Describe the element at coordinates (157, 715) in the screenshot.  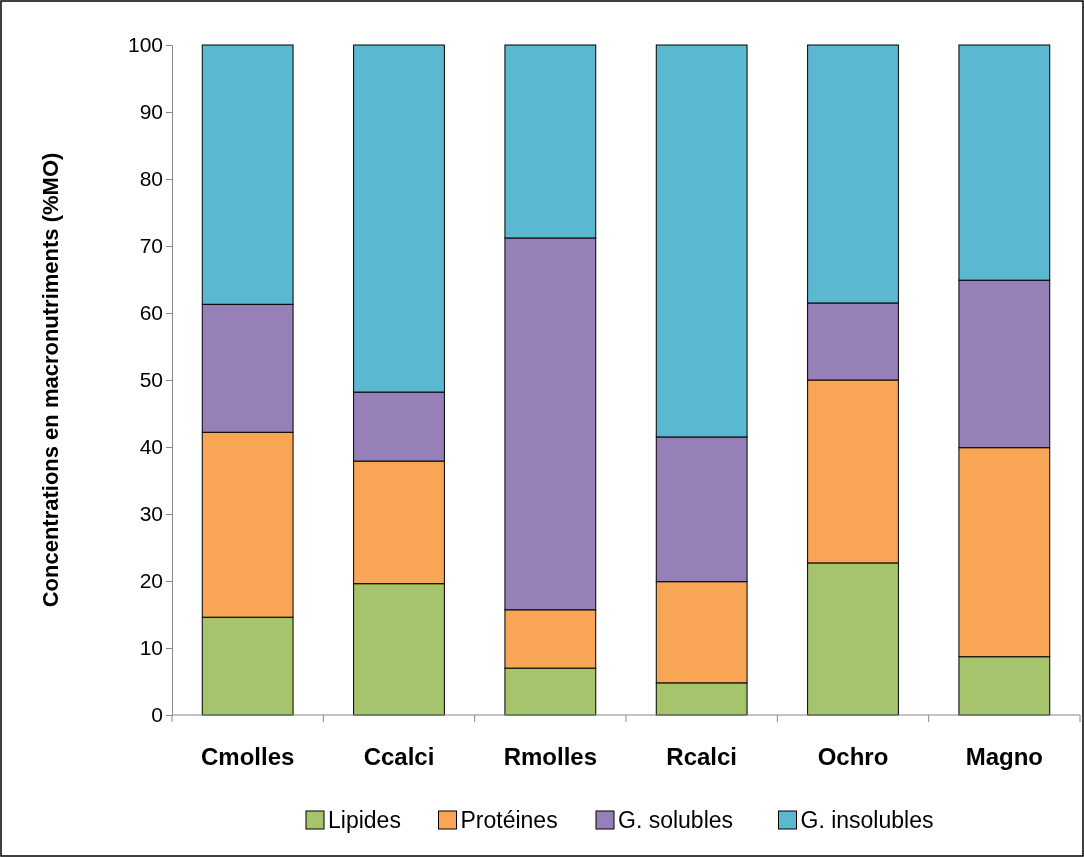
I see `y-tick-label: 0` at that location.